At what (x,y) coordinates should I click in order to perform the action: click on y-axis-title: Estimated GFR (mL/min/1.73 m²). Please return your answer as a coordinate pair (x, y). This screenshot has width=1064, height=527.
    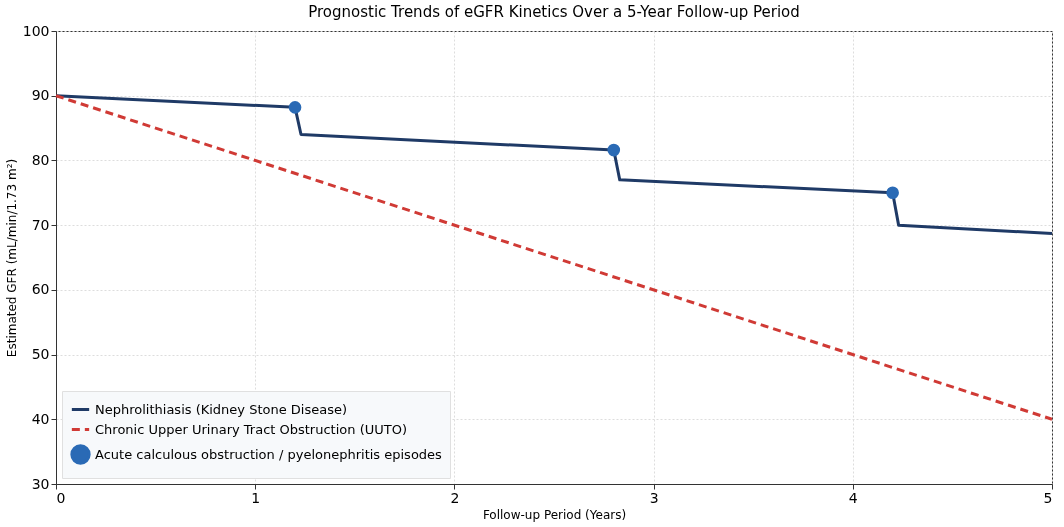
    Looking at the image, I should click on (11, 258).